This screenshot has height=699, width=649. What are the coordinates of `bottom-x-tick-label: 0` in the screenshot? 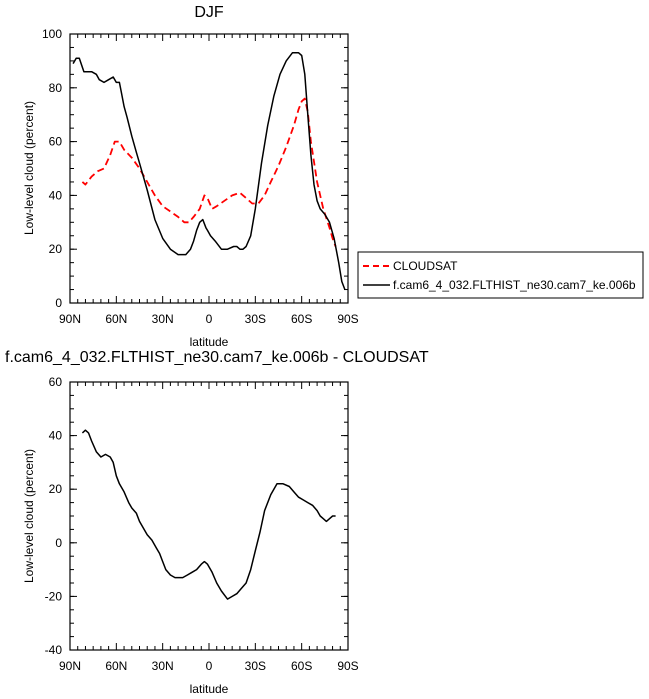 It's located at (209, 666).